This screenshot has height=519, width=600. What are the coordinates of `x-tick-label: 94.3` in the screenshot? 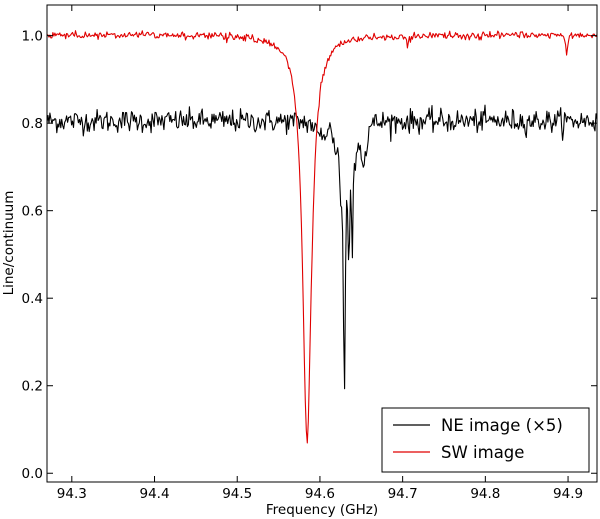 It's located at (72, 494).